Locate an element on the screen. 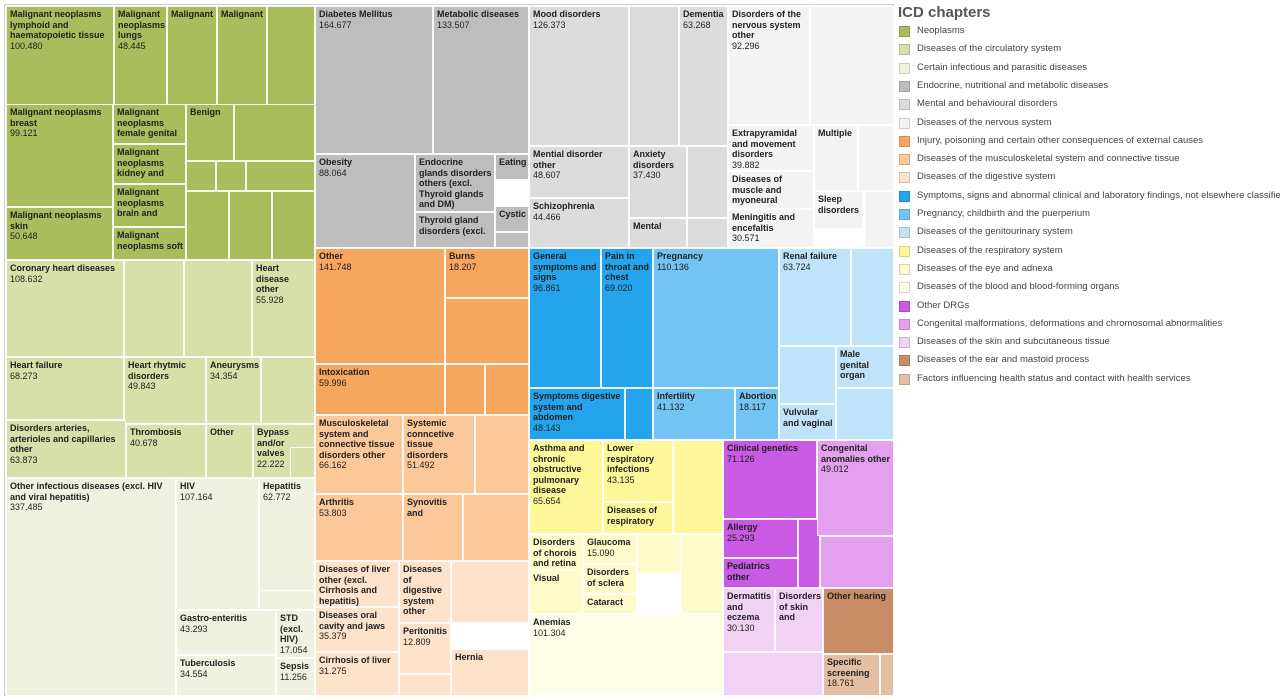  treemap-cell: Malignant neoplasms soft is located at coordinates (149, 243).